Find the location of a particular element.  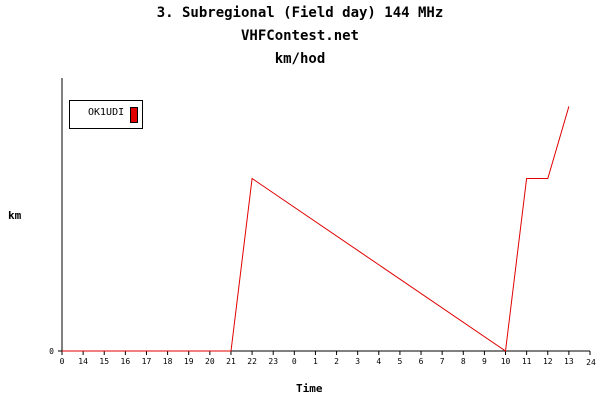

x-axis-label: Time is located at coordinates (309, 388).